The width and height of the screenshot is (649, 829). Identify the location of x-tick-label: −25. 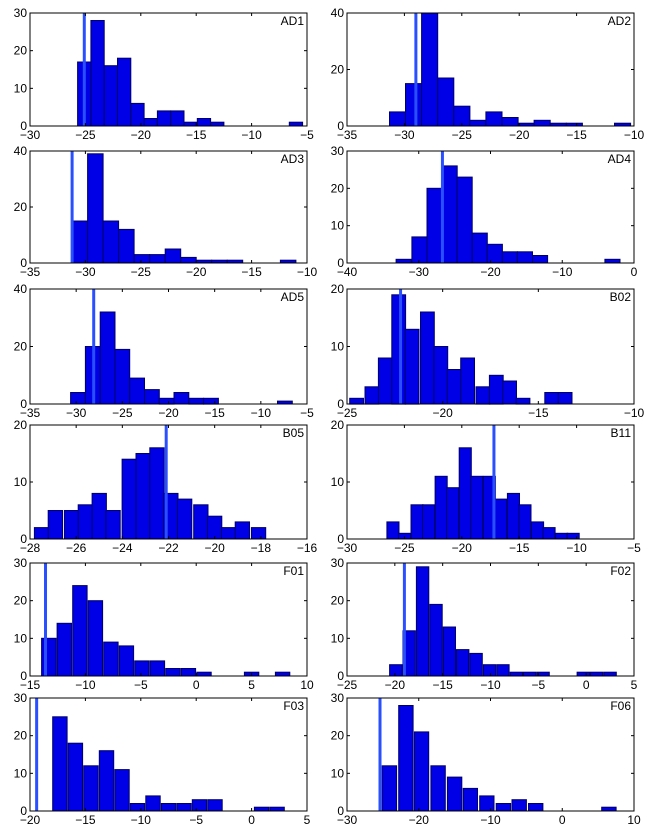
(404, 548).